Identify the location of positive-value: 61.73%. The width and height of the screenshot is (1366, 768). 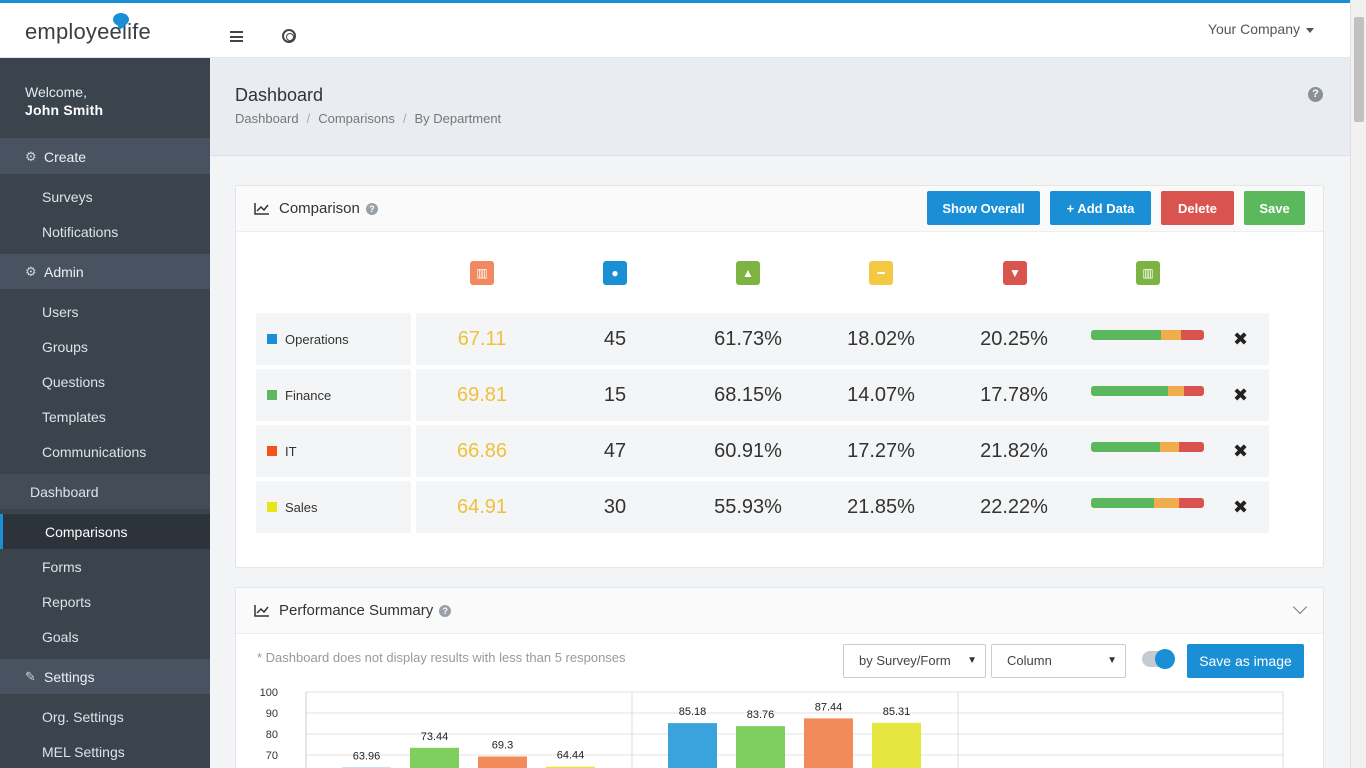
(748, 339).